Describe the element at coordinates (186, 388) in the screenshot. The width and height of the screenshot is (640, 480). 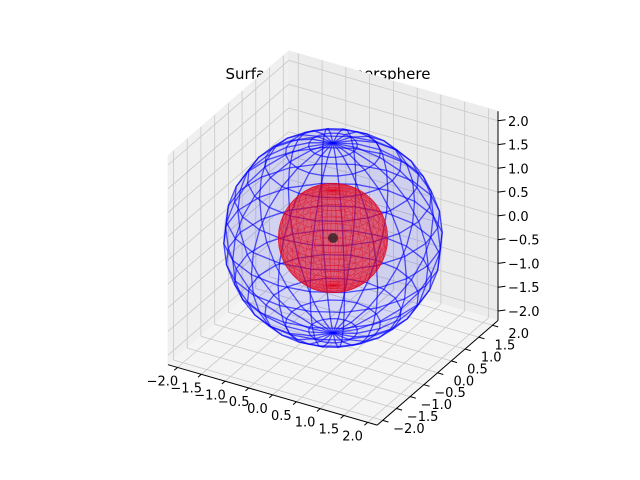
I see `x-tick-label: −1.5` at that location.